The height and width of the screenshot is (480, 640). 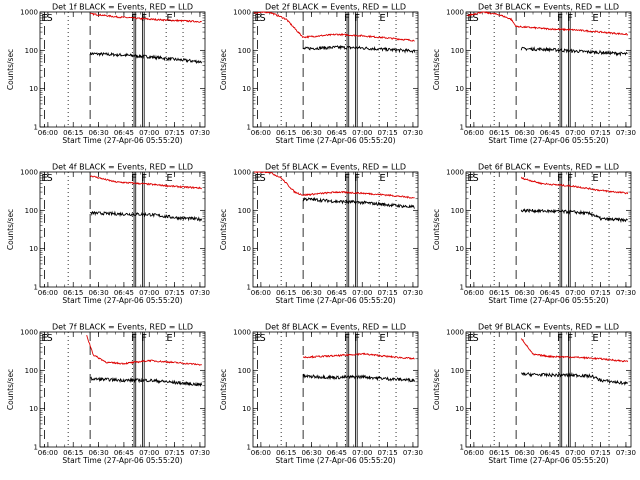 I want to click on chart-title: Det 3f BLACK = Events, RED = LLD, so click(x=548, y=7).